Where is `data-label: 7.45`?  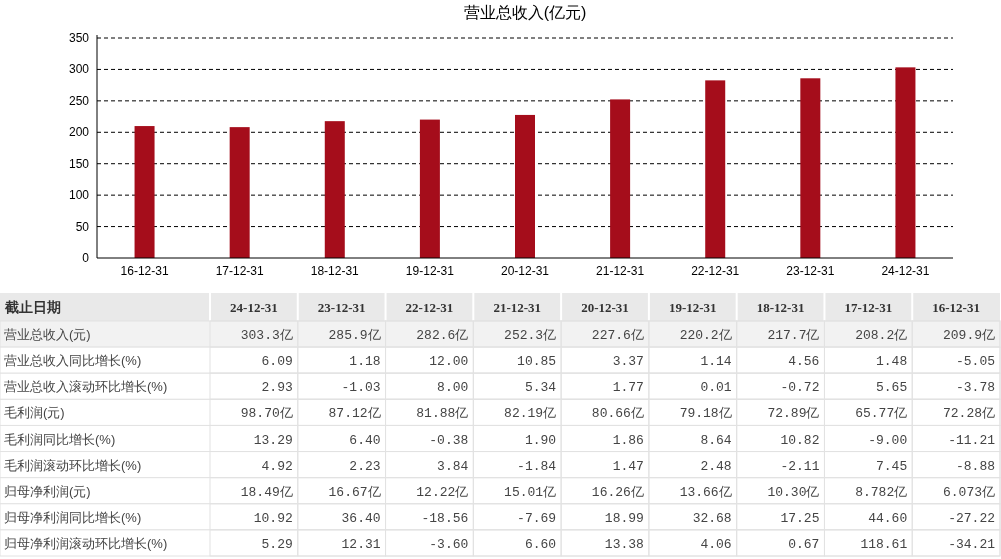
data-label: 7.45 is located at coordinates (892, 466).